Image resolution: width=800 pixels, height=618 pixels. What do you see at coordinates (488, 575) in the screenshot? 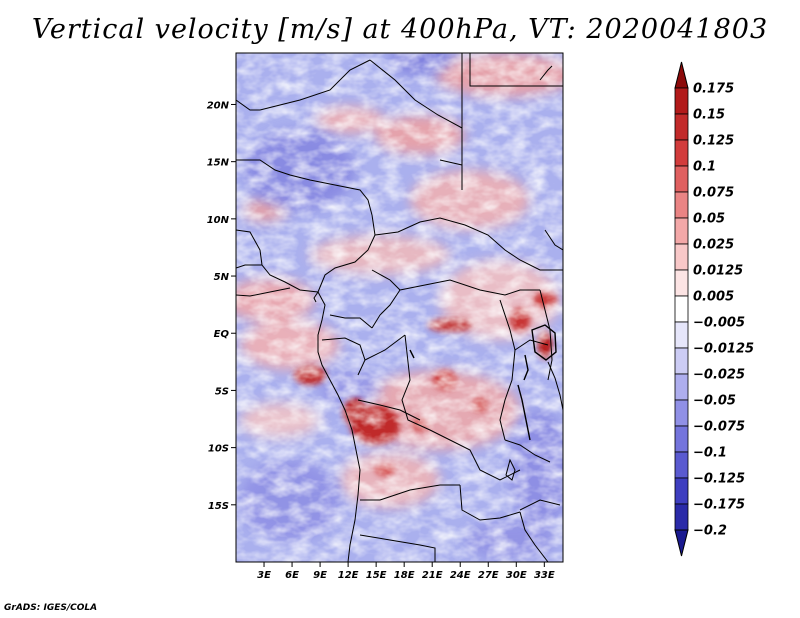
I see `lon-tick-label: 27E` at bounding box center [488, 575].